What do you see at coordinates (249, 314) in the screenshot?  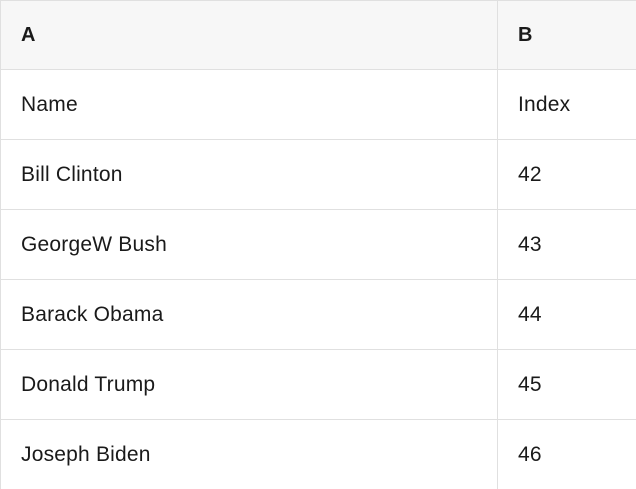 I see `table-cell-name: Barack Obama` at bounding box center [249, 314].